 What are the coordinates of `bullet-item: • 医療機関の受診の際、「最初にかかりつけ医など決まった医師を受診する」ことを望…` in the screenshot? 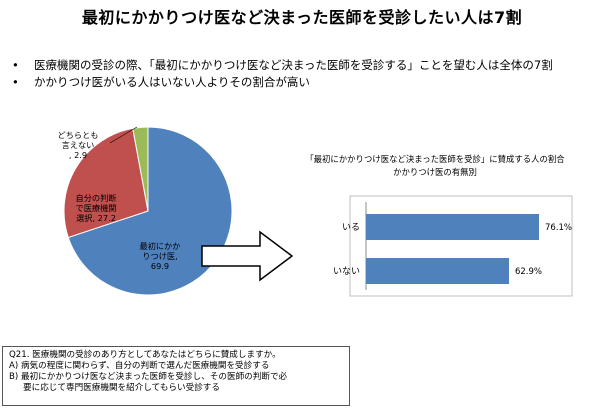 It's located at (302, 65).